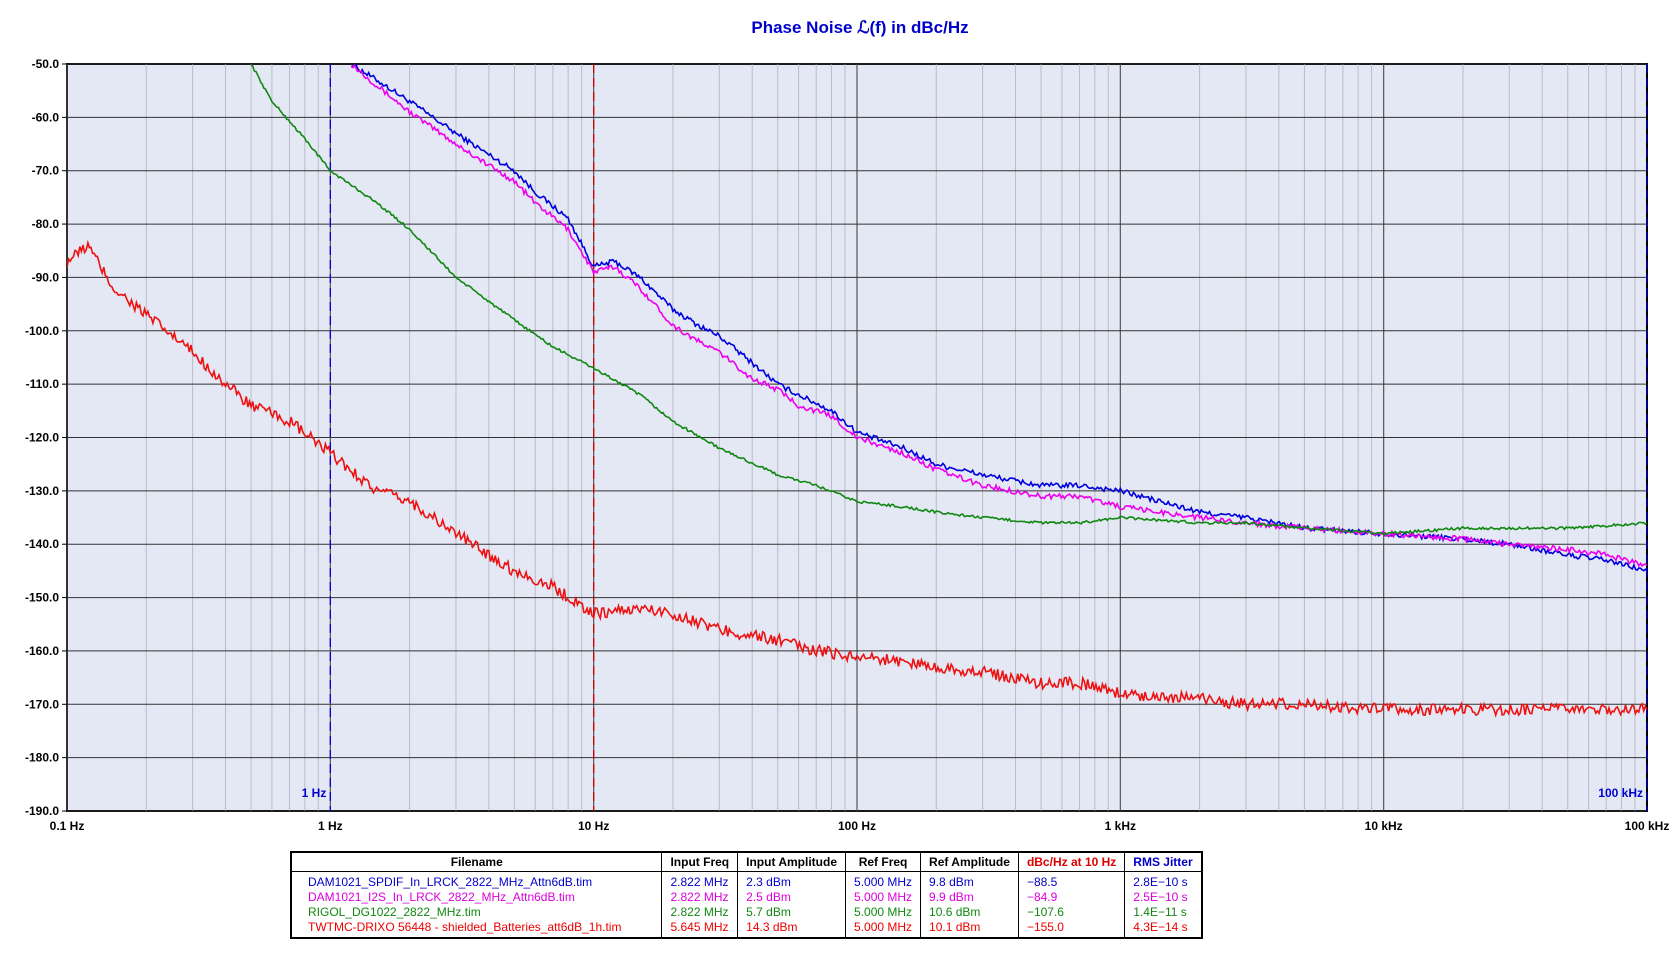 This screenshot has width=1680, height=967. What do you see at coordinates (314, 793) in the screenshot?
I see `marker-label: 1 Hz` at bounding box center [314, 793].